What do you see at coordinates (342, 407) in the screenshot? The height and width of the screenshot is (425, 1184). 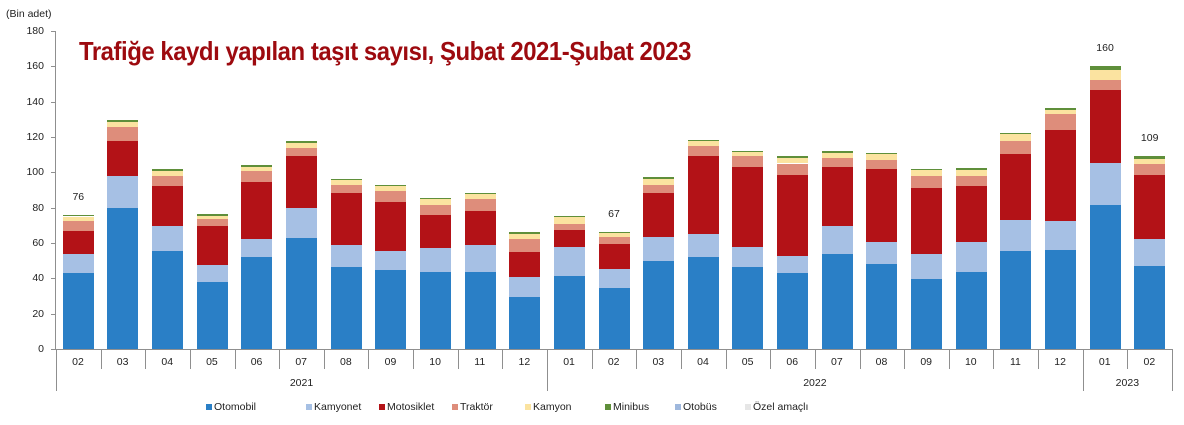 I see `legend-item: Kamyonet` at bounding box center [342, 407].